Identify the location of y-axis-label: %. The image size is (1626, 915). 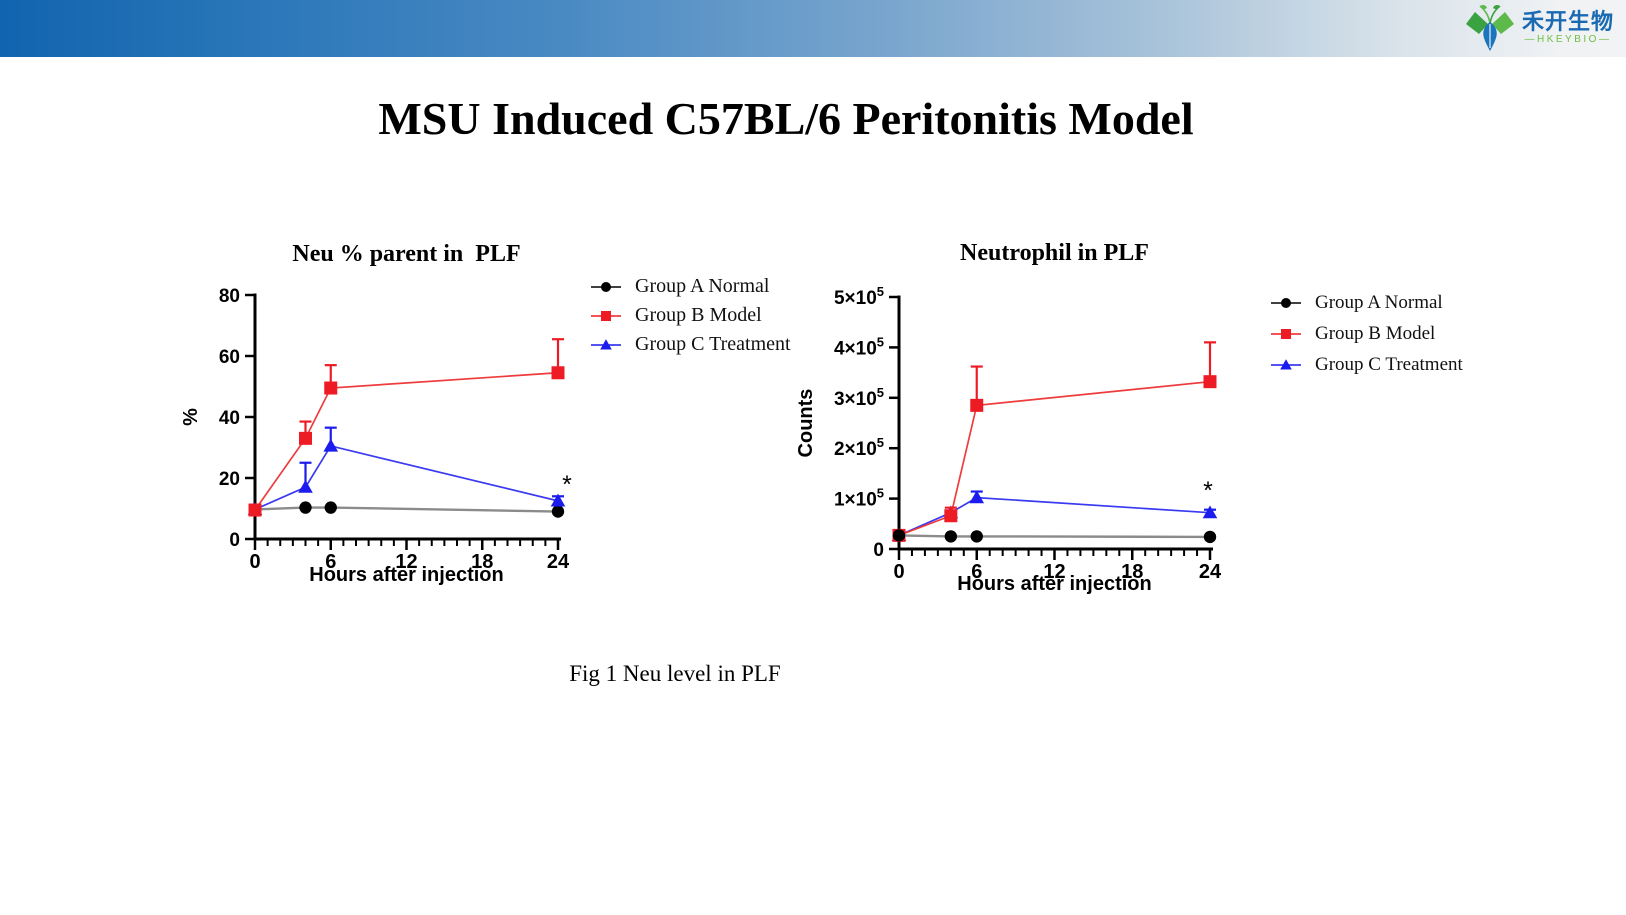
(191, 417).